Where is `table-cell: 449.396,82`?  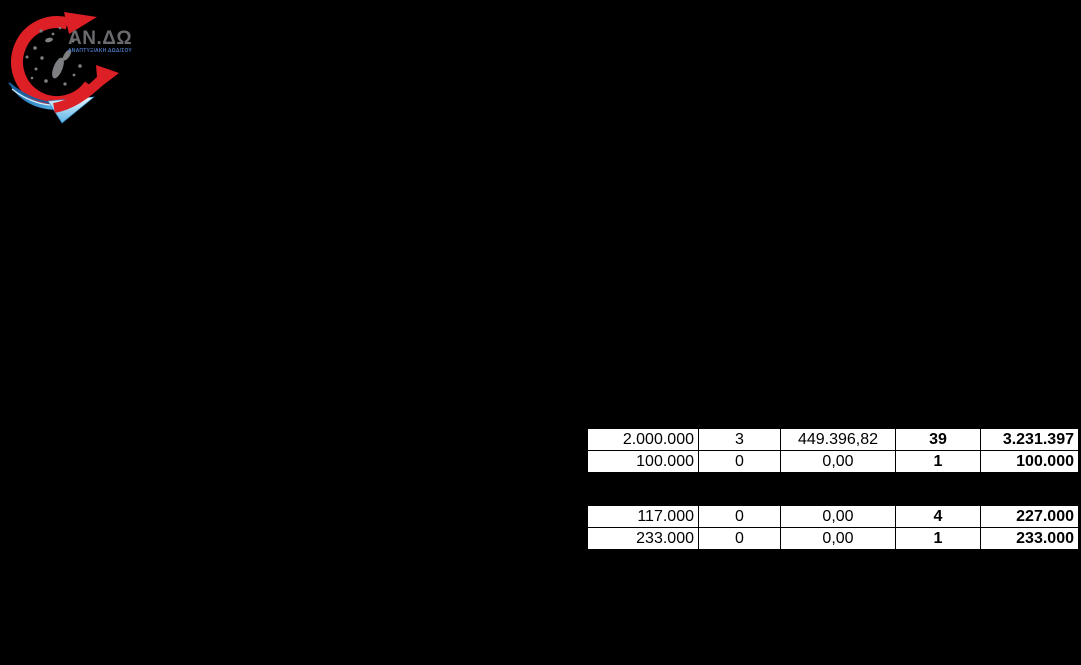
table-cell: 449.396,82 is located at coordinates (838, 439).